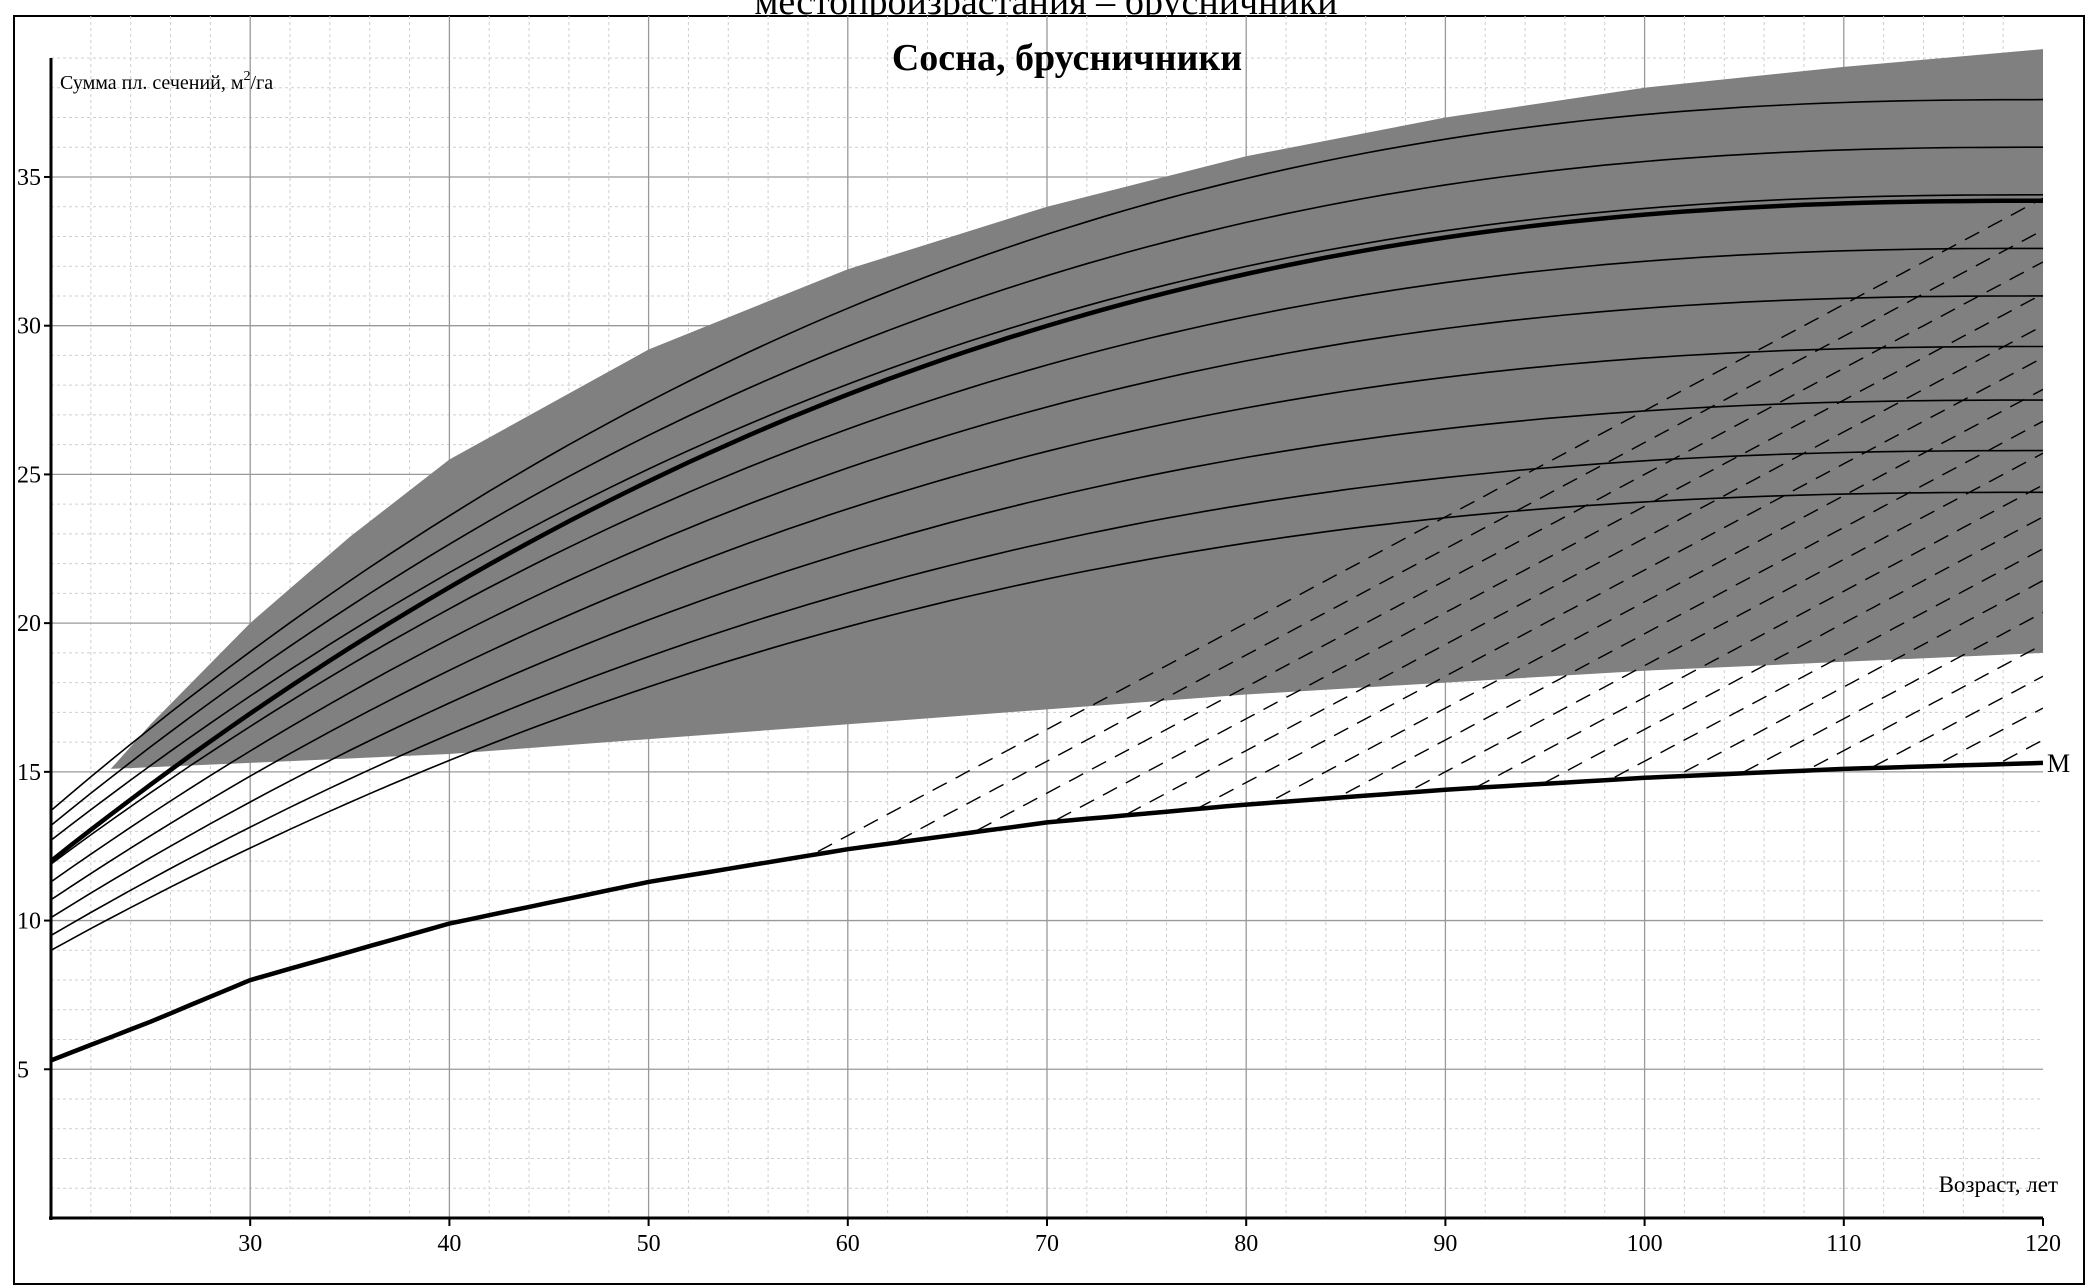 The width and height of the screenshot is (2092, 1288). I want to click on y-tick-labels: 5 10 15 20 25 30 35, so click(34, 624).